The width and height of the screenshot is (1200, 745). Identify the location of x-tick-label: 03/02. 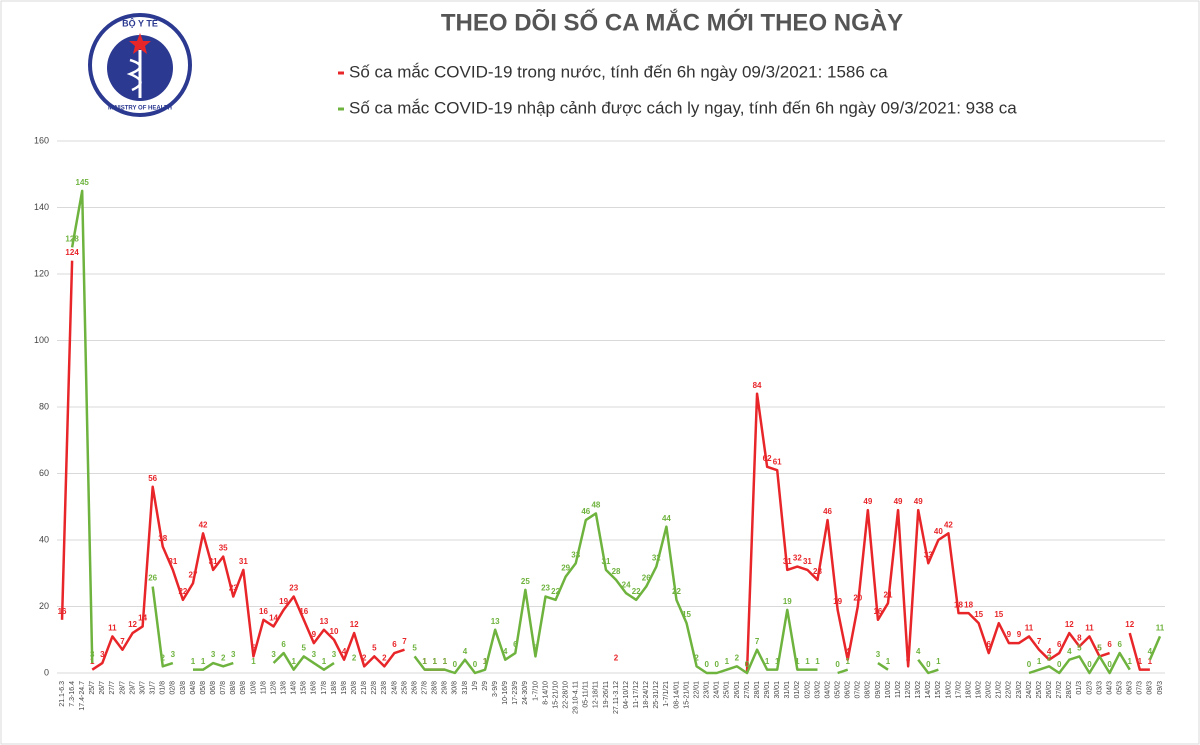
(817, 690).